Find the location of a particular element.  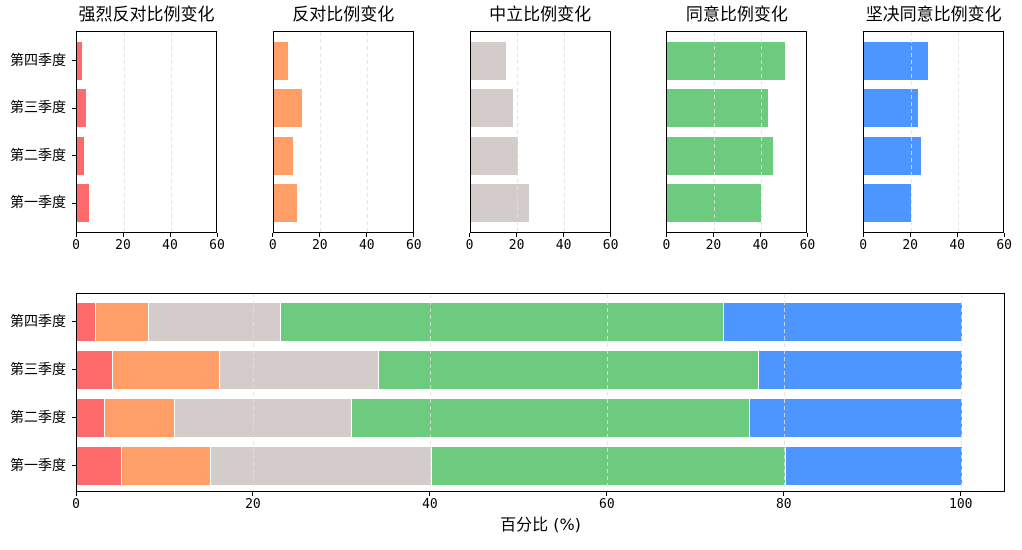

bar-segment-disagree-q4 is located at coordinates (121, 321).